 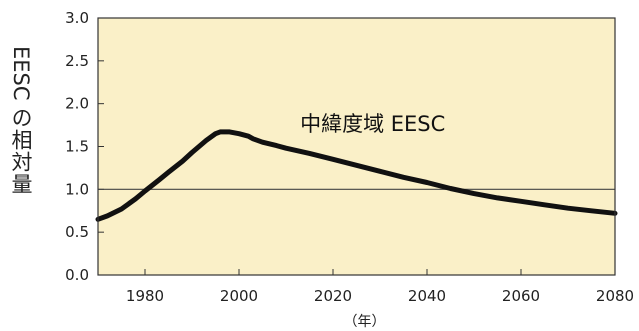 What do you see at coordinates (380, 287) in the screenshot?
I see `x-ticks: 1980 2000 2020 2040 2060 2080` at bounding box center [380, 287].